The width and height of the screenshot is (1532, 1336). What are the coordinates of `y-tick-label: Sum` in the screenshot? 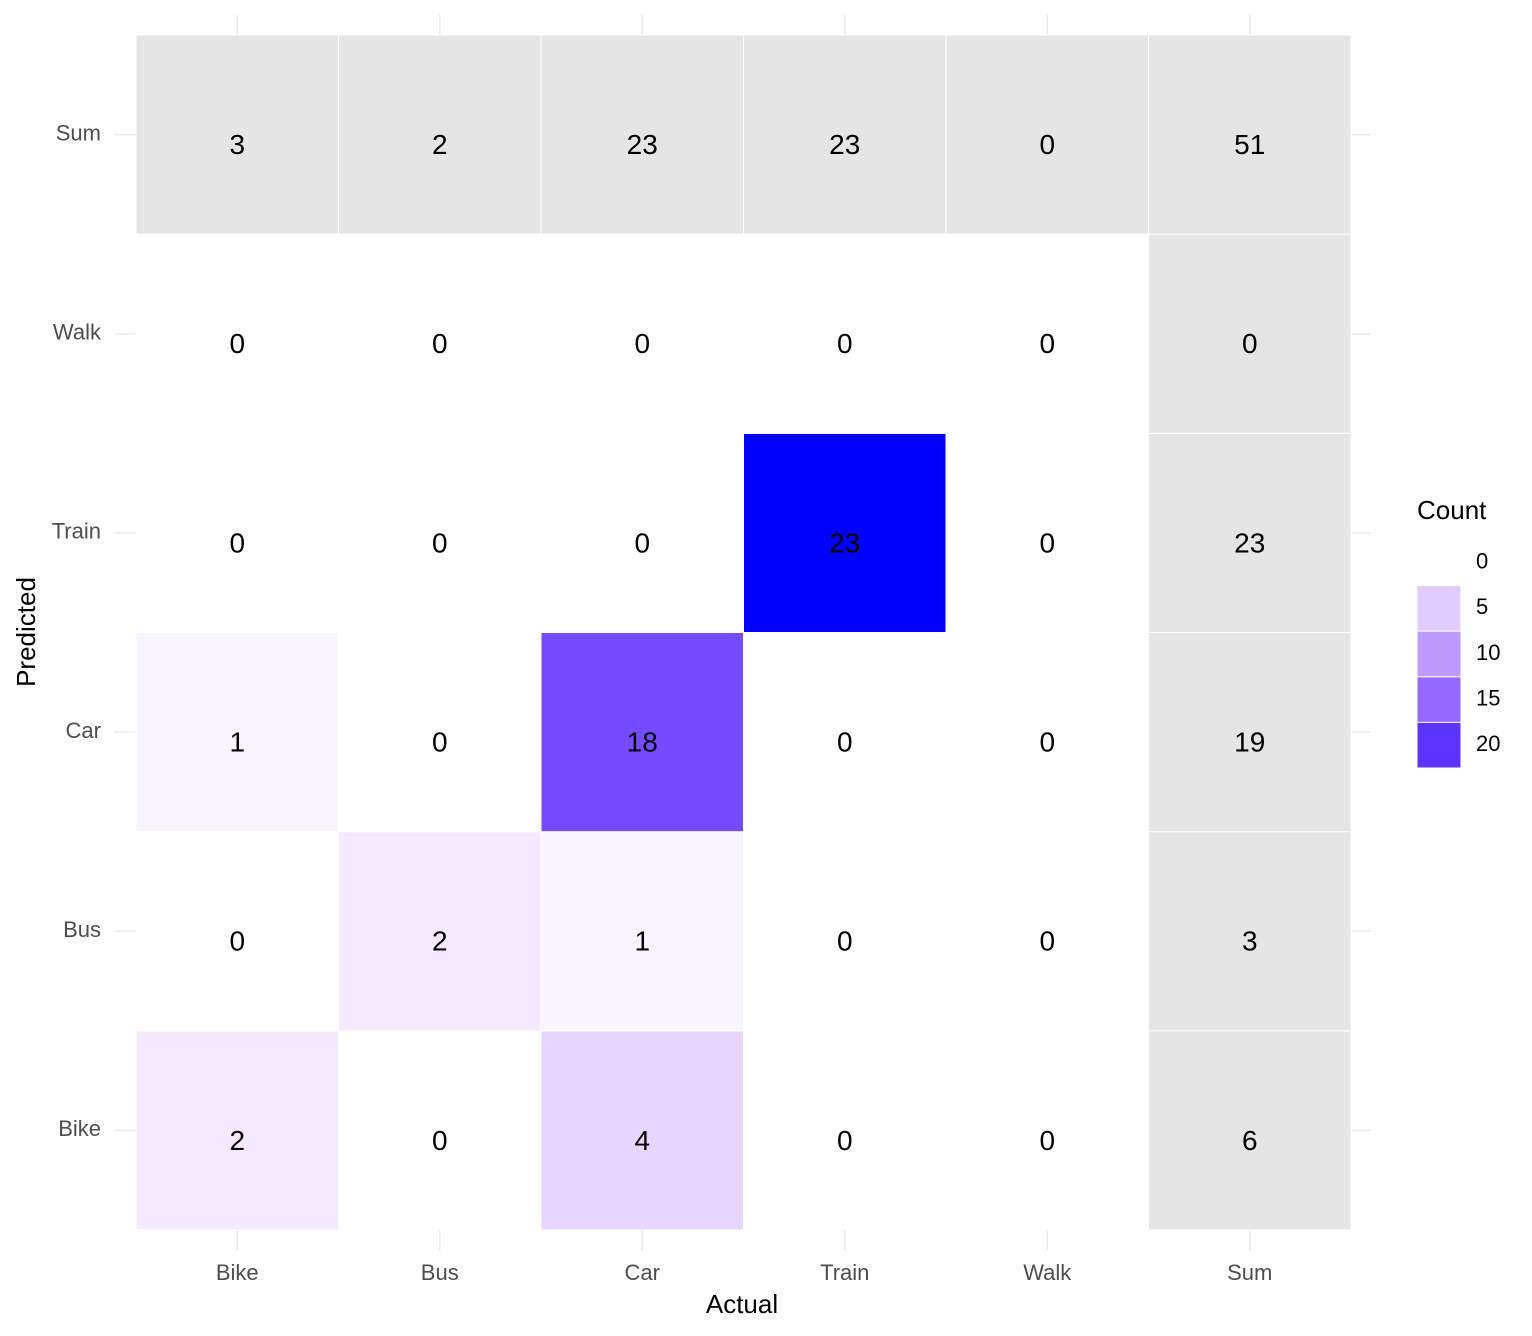 It's located at (78, 132).